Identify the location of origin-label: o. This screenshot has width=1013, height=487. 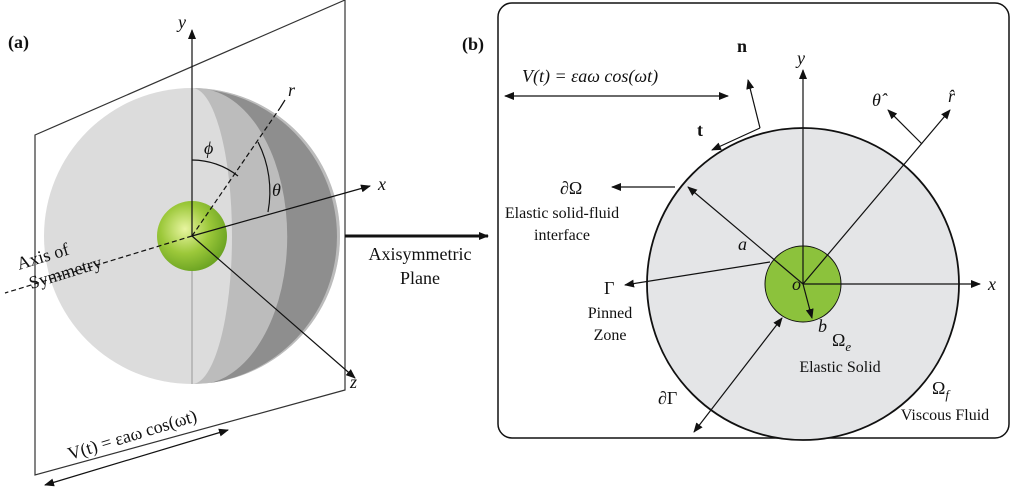
(796, 284).